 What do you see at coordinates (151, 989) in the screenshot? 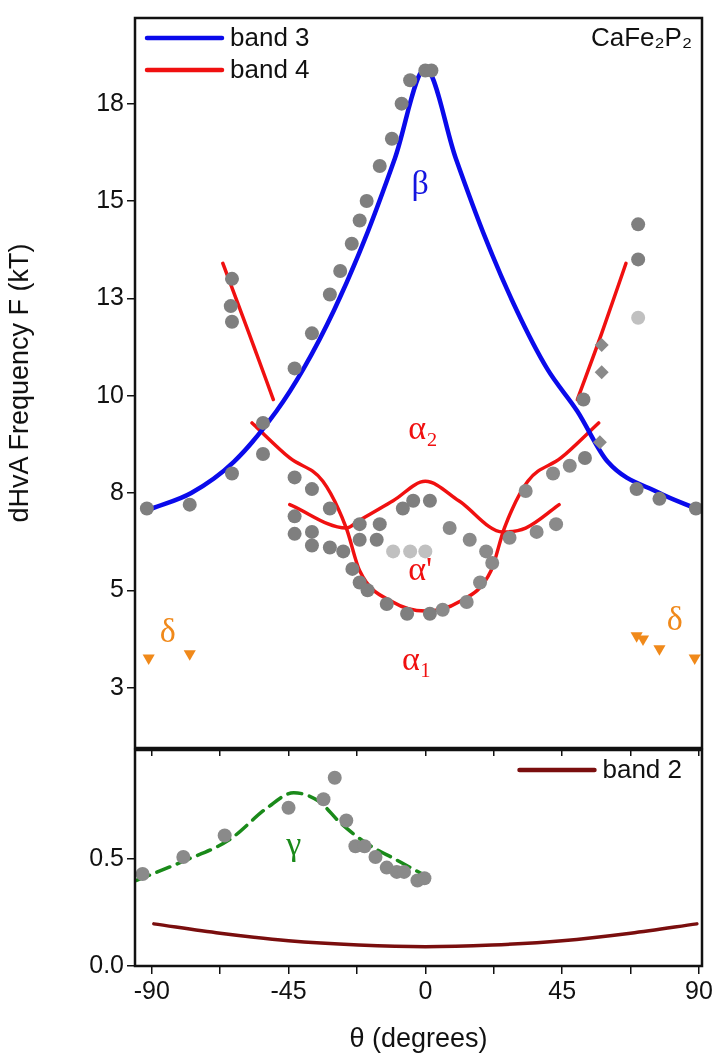
I see `x-tick-label: -90` at bounding box center [151, 989].